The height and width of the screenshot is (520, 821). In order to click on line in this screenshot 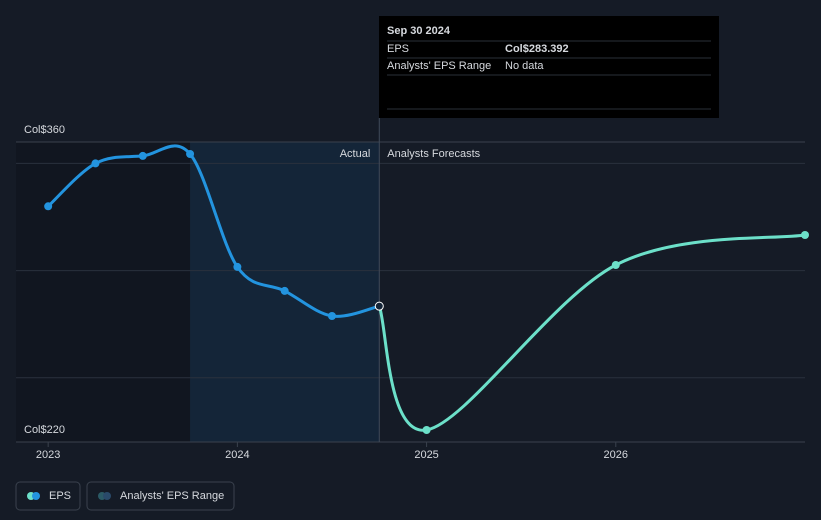, I will do `click(213, 231)`.